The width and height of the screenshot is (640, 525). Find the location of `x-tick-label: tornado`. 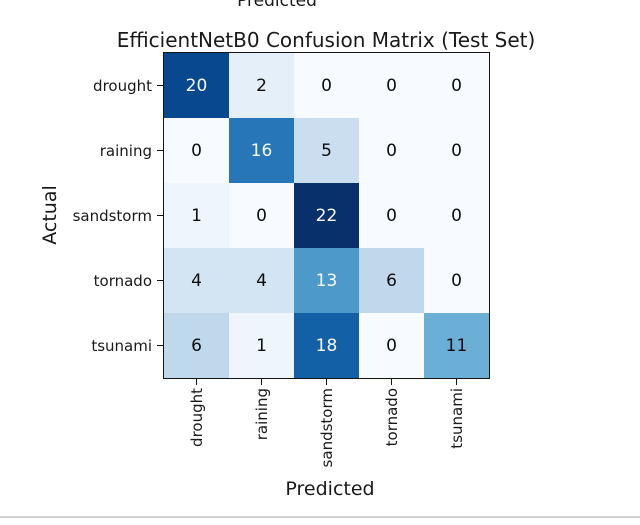

x-tick-label: tornado is located at coordinates (391, 417).